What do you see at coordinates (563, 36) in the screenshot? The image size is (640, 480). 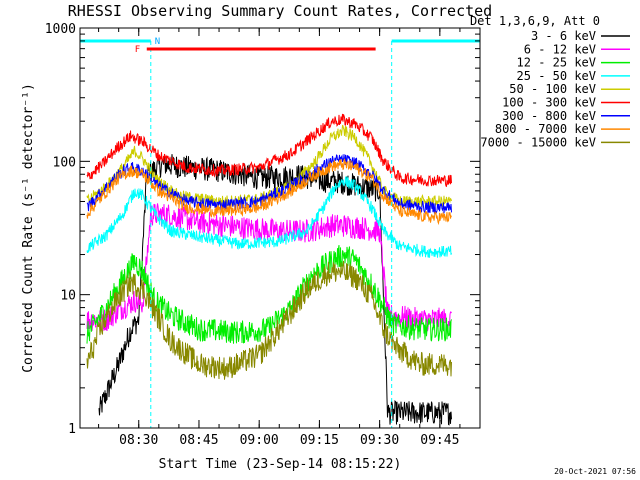 I see `legend-label-1: 3 - 6 keV` at bounding box center [563, 36].